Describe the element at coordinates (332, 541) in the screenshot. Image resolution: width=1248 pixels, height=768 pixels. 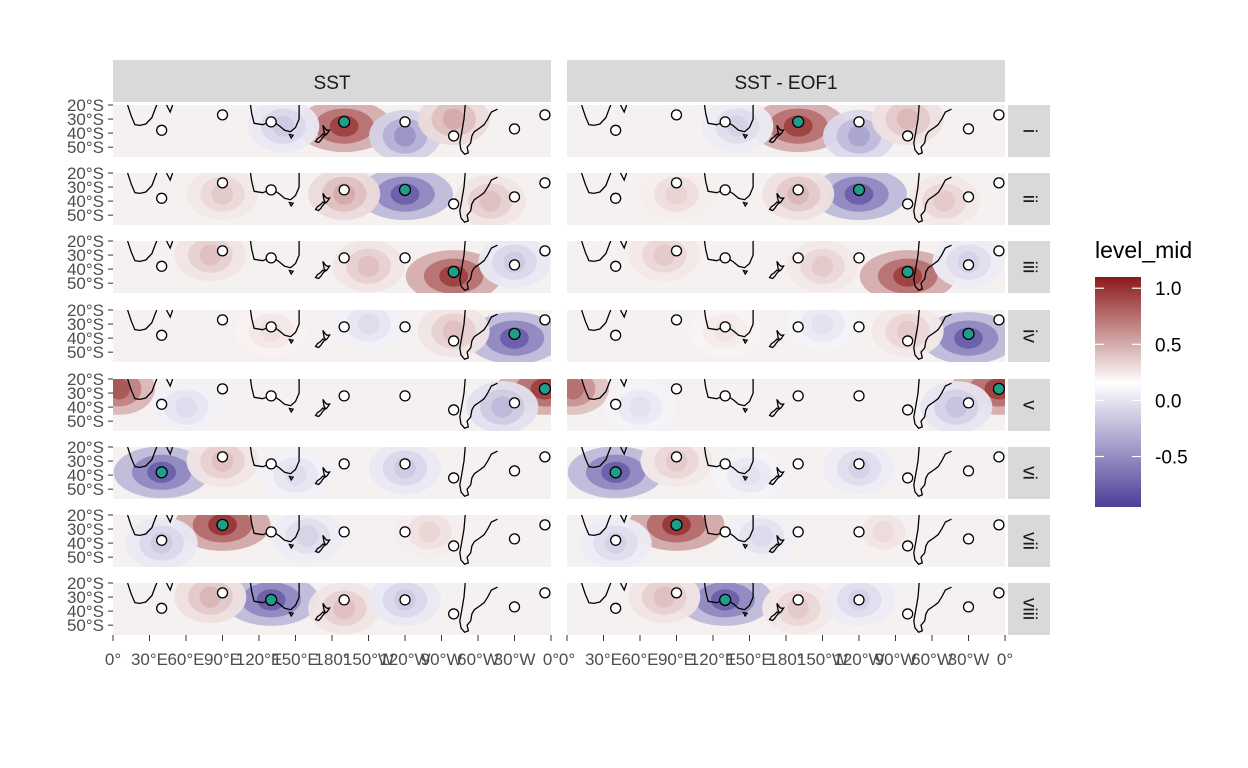
I see `panel-vii-col1` at that location.